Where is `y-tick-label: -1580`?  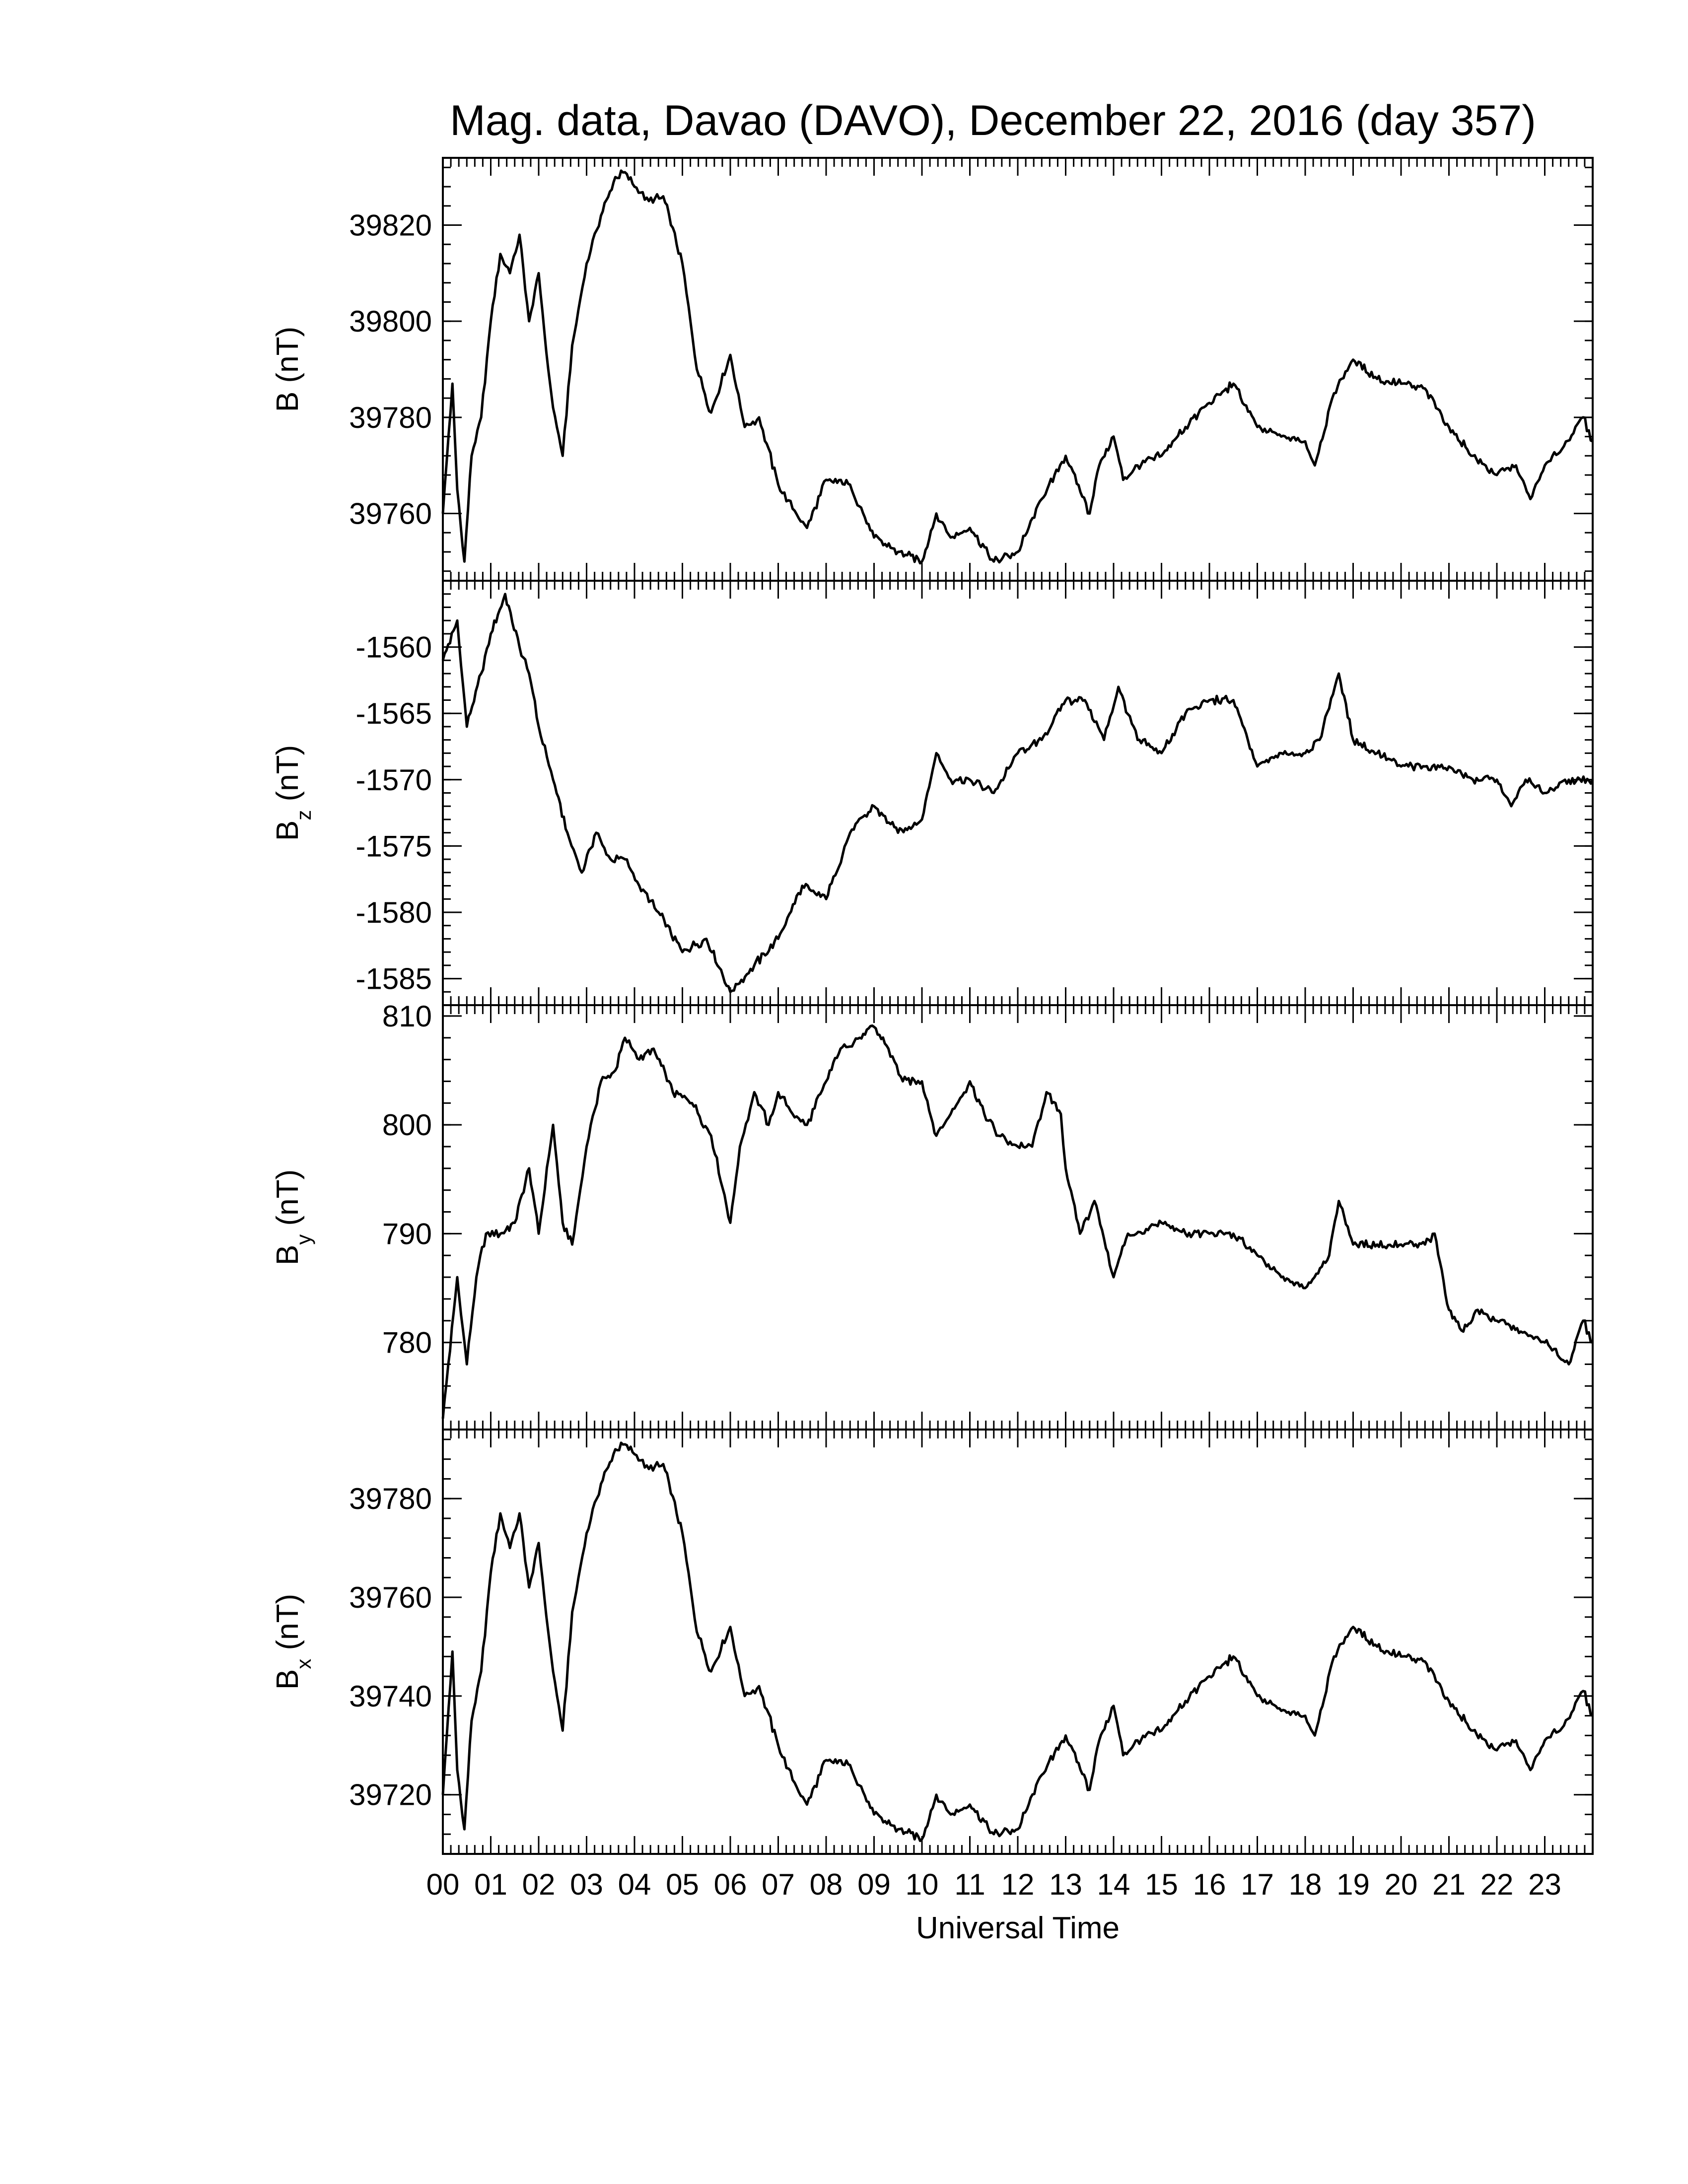 y-tick-label: -1580 is located at coordinates (394, 912).